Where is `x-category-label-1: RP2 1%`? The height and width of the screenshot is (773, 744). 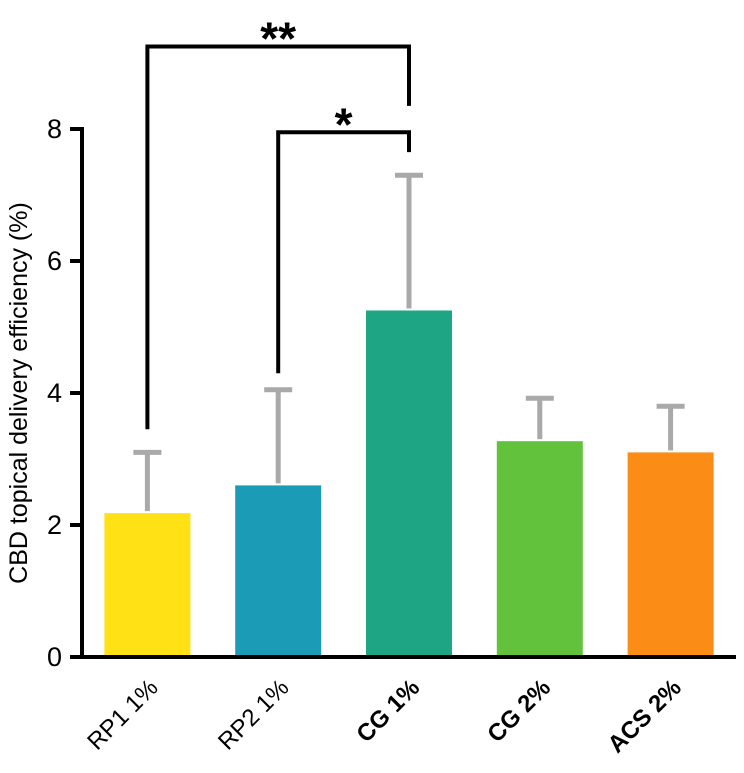 x-category-label-1: RP2 1% is located at coordinates (253, 714).